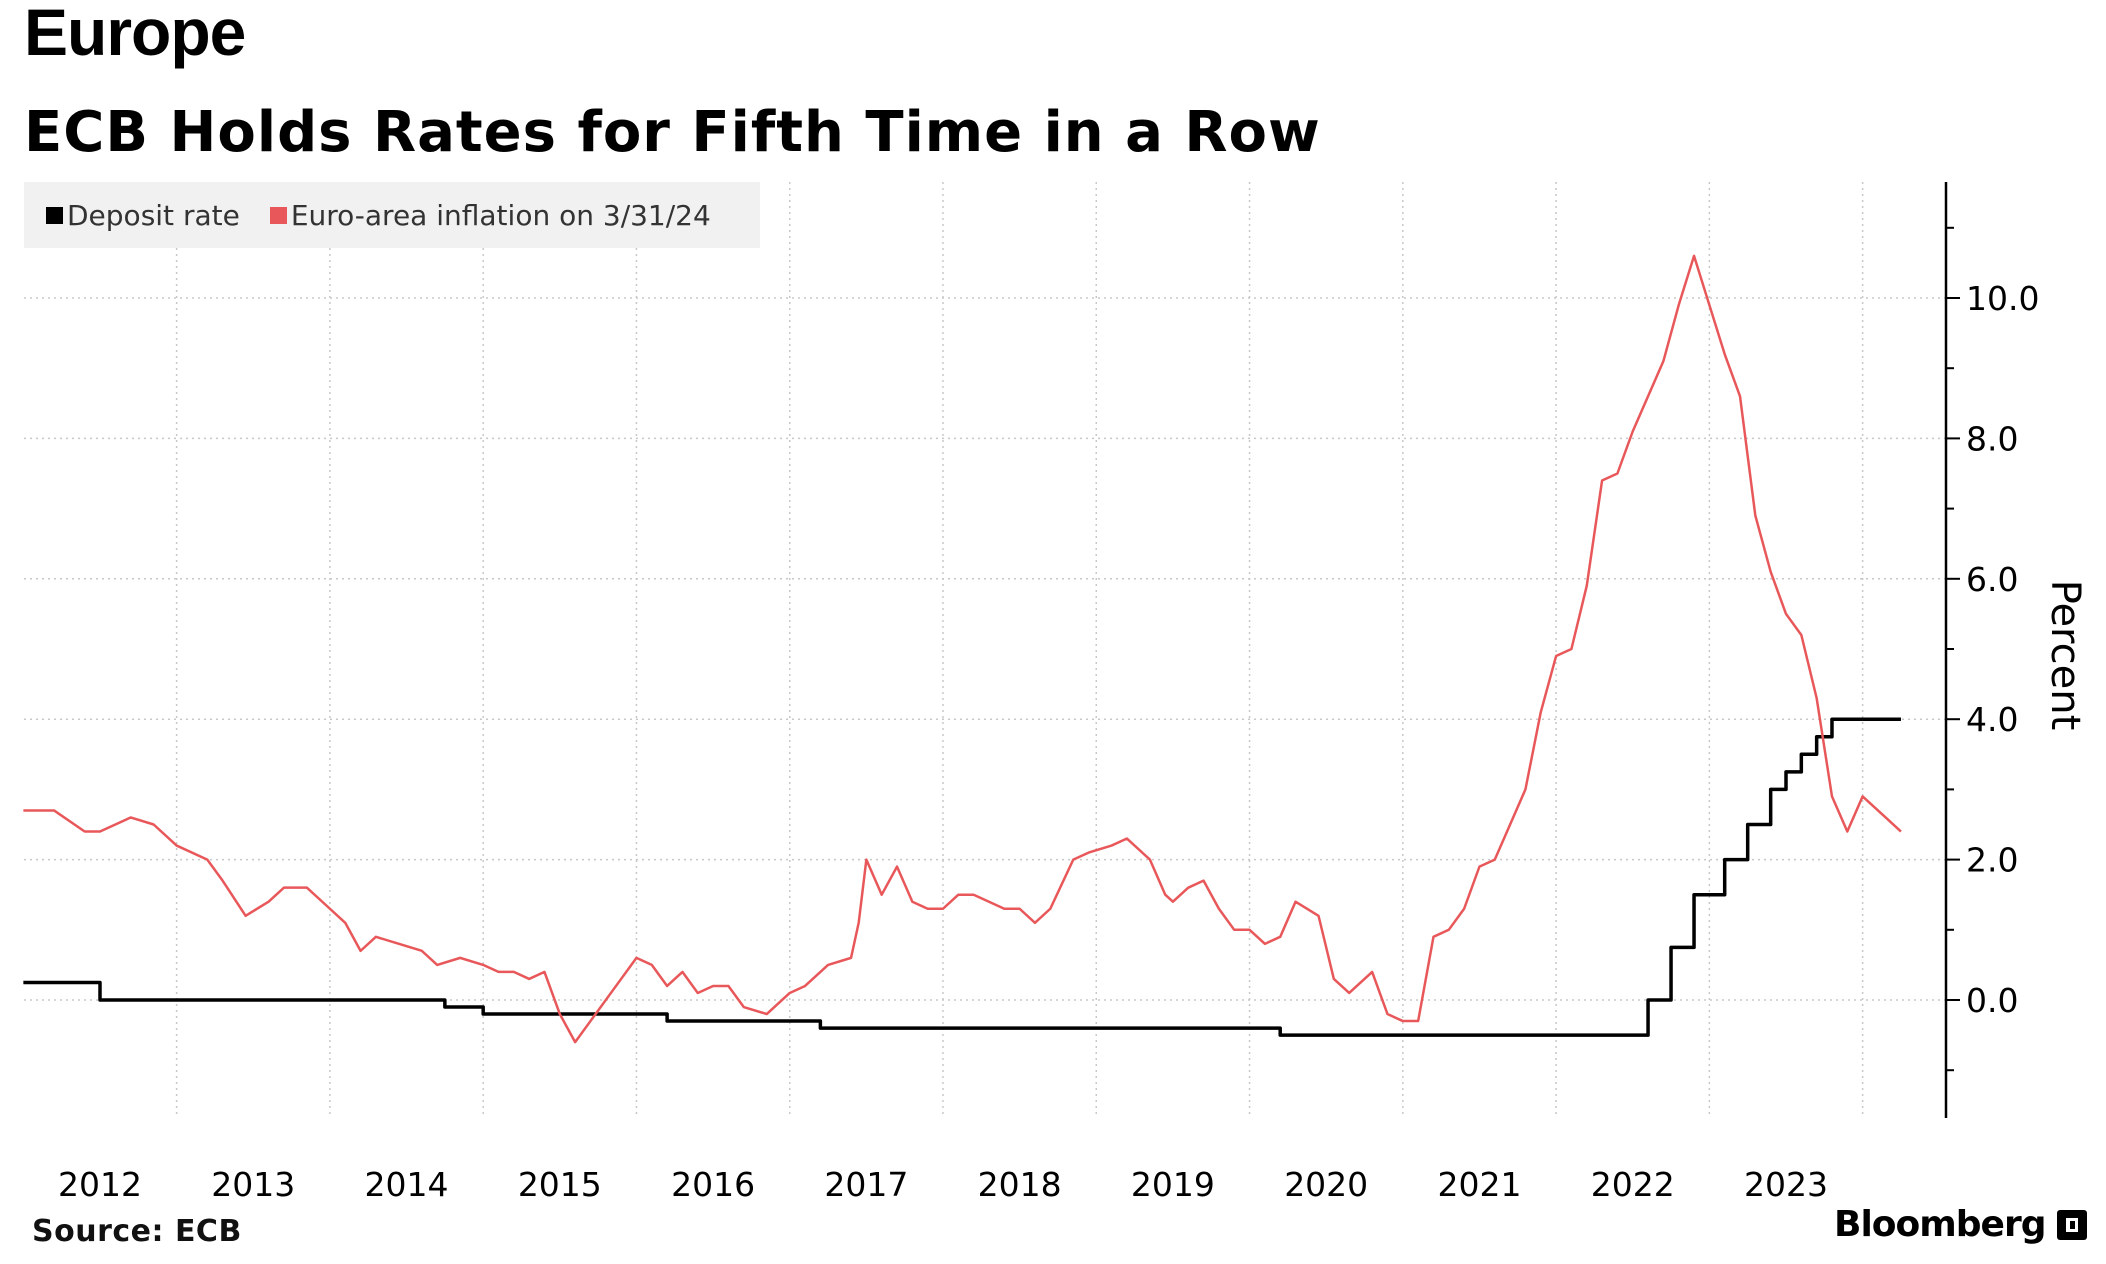 The image size is (2106, 1264). I want to click on y-tick-label: 4.0, so click(1992, 719).